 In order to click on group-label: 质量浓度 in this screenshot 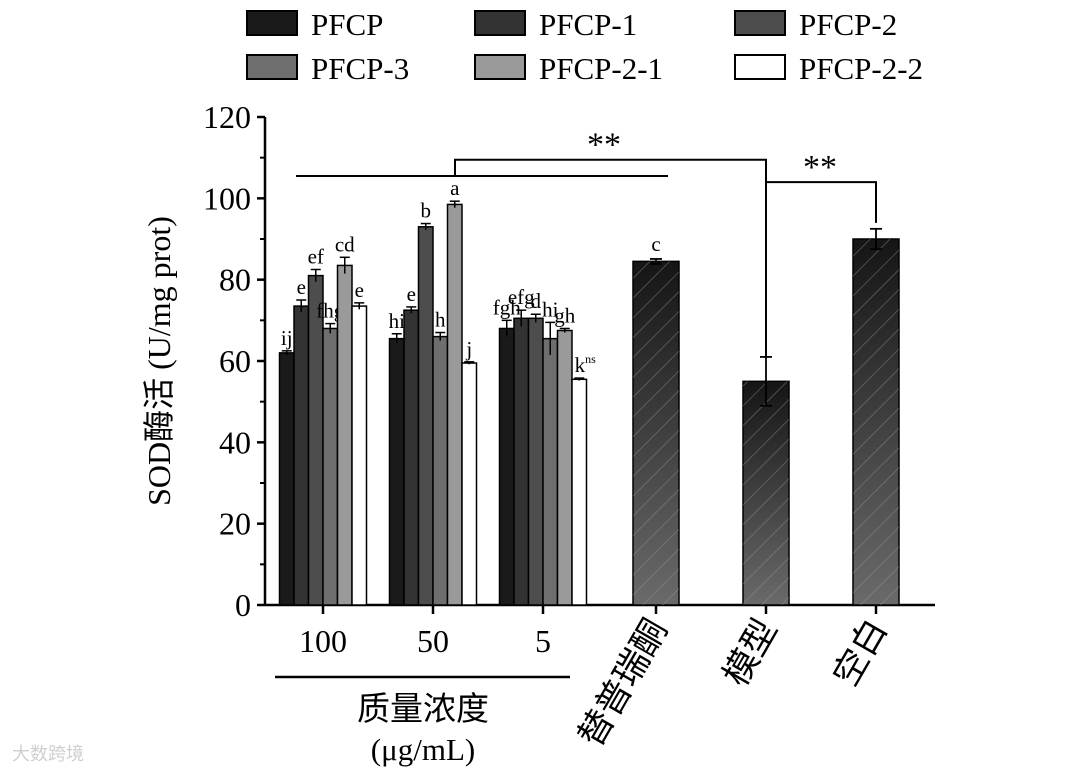, I will do `click(423, 709)`.